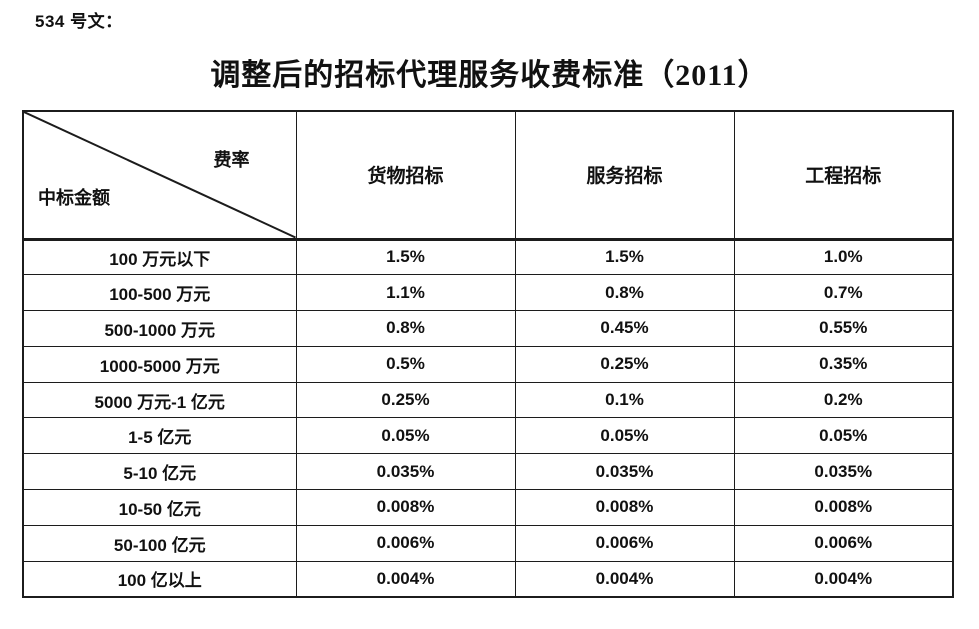 The image size is (979, 629). I want to click on fee-value: 0.5%, so click(405, 364).